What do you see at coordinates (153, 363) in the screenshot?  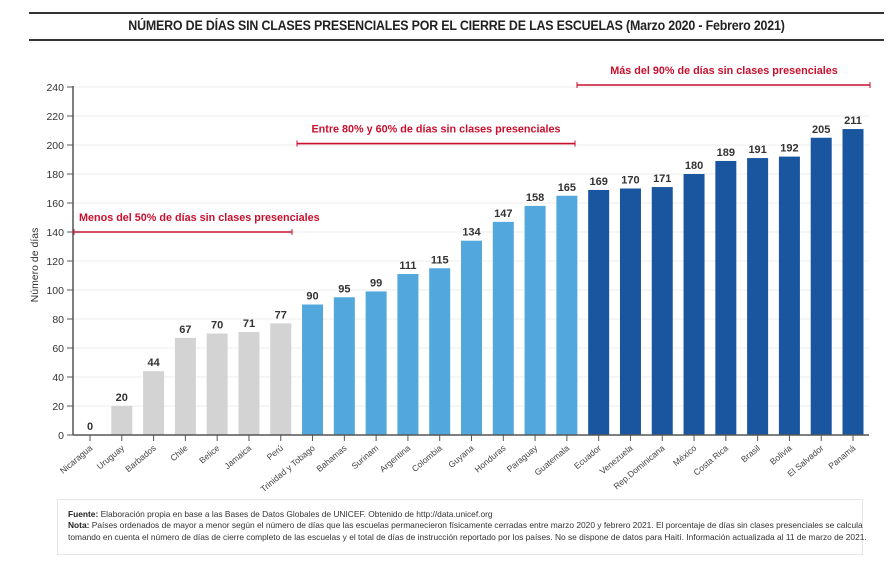 I see `data-label: 44` at bounding box center [153, 363].